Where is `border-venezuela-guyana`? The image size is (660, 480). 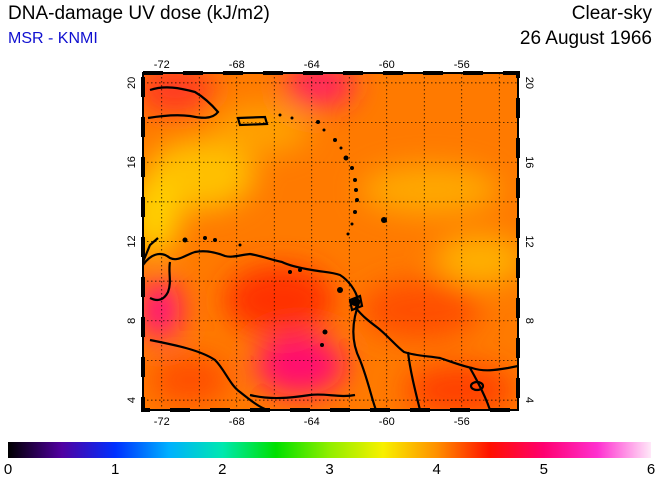 border-venezuela-guyana is located at coordinates (365, 354).